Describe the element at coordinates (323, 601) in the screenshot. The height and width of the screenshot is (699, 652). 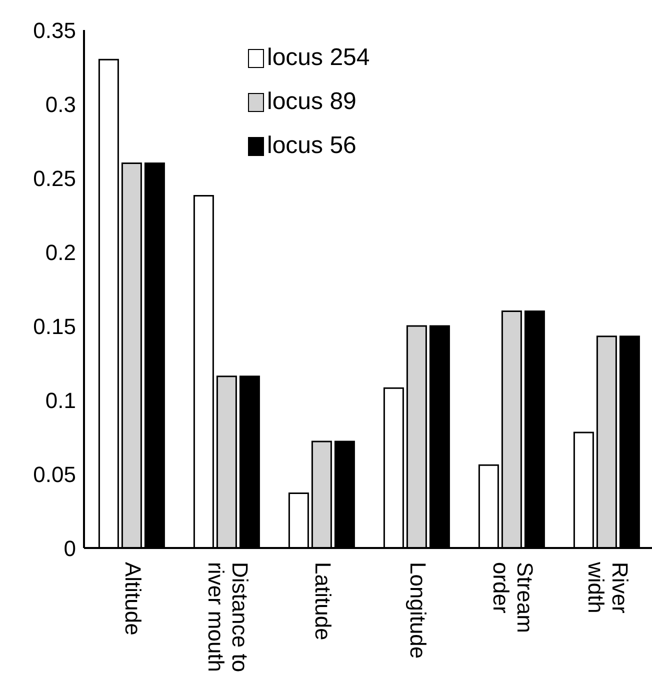
I see `x-tick-label: Latitude` at that location.